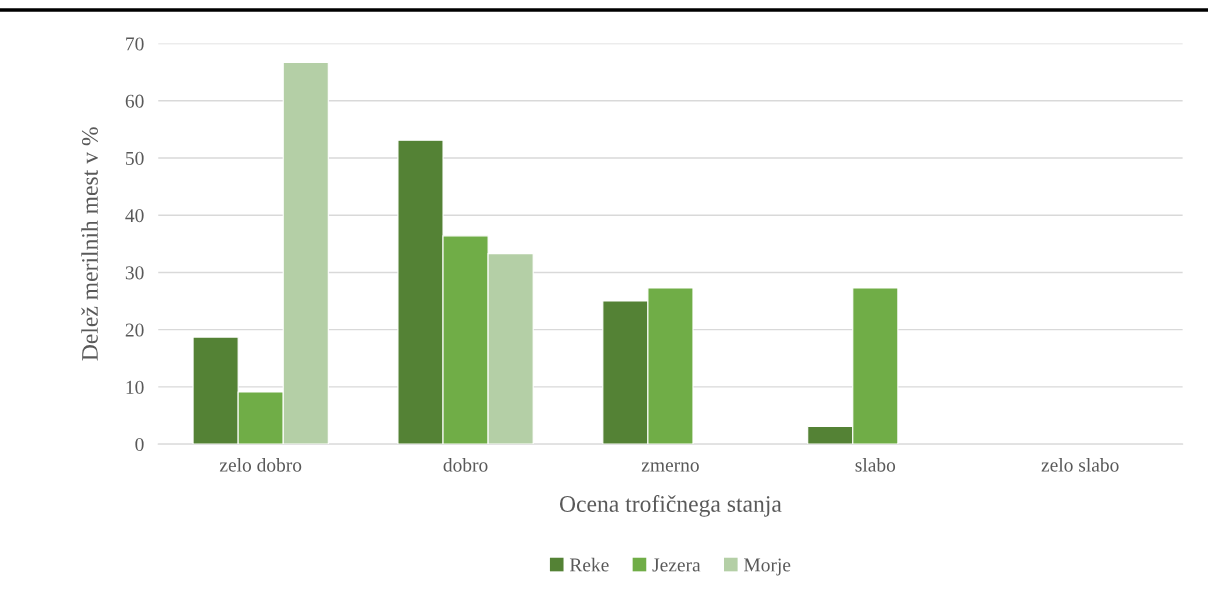 The width and height of the screenshot is (1208, 589). I want to click on legend-label: Jezera, so click(676, 565).